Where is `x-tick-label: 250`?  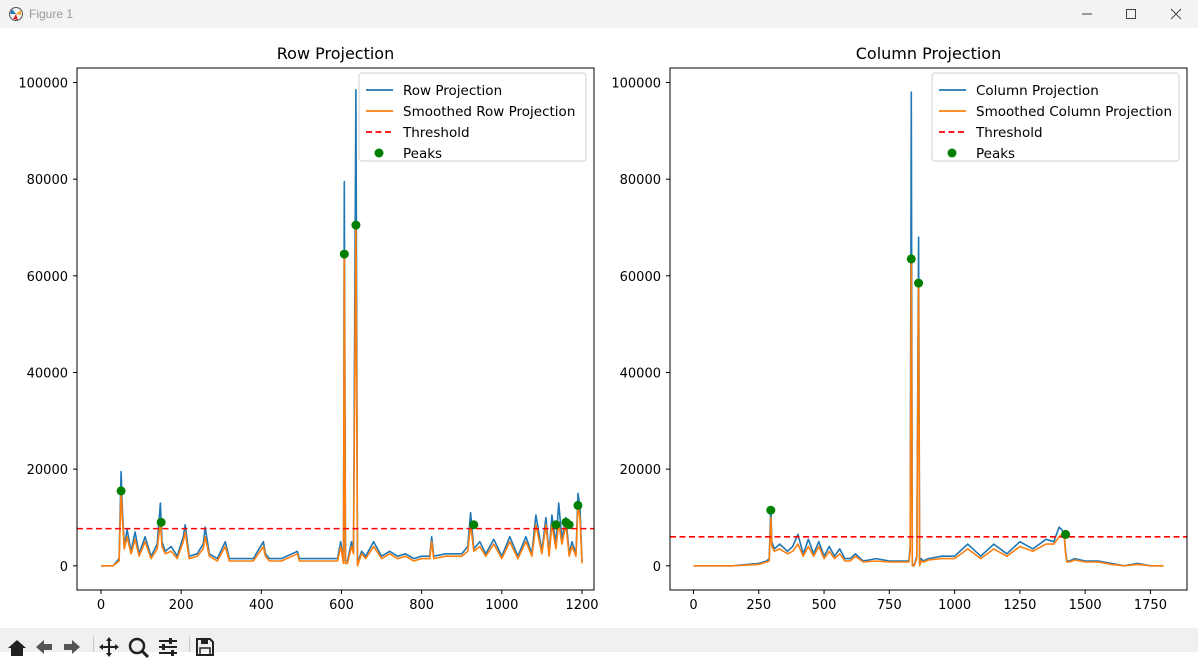 x-tick-label: 250 is located at coordinates (758, 605).